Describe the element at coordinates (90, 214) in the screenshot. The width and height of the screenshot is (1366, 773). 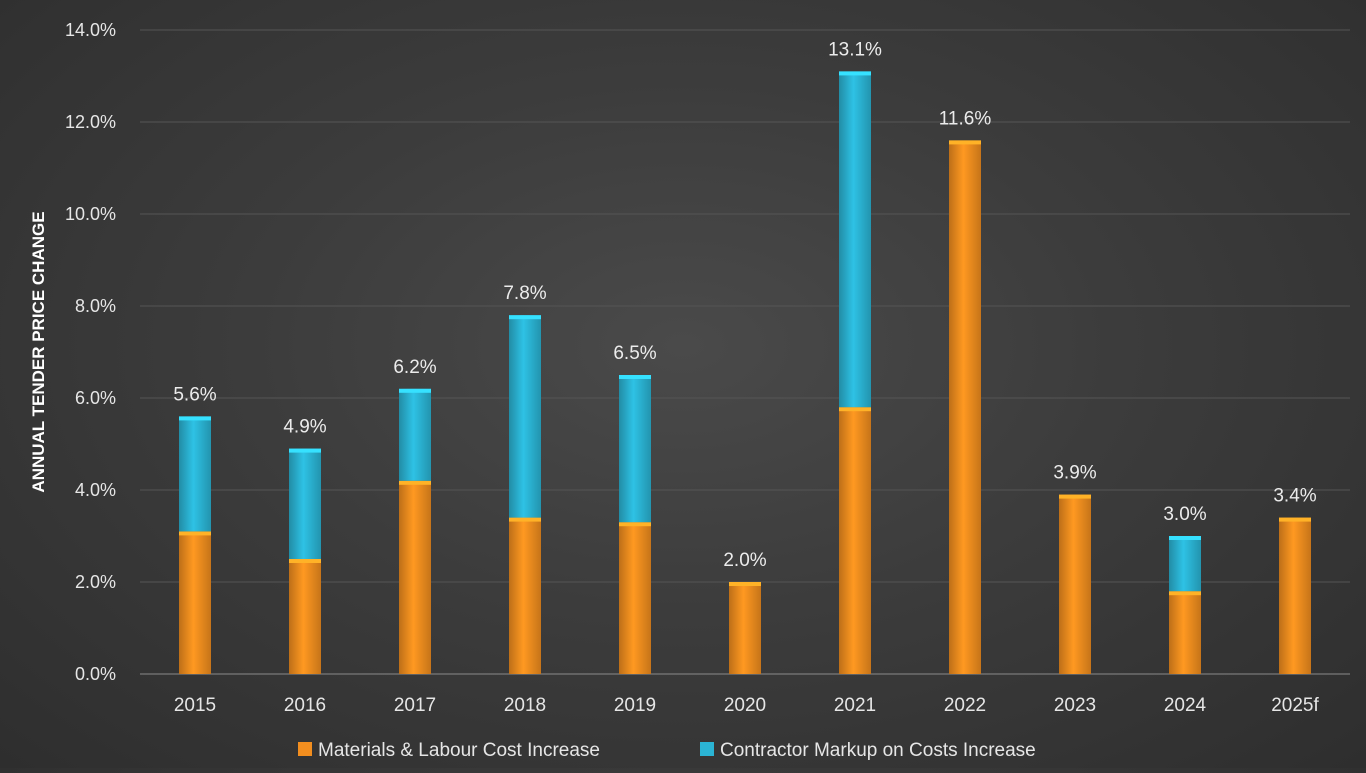
I see `y-tick-label: 10.0%` at that location.